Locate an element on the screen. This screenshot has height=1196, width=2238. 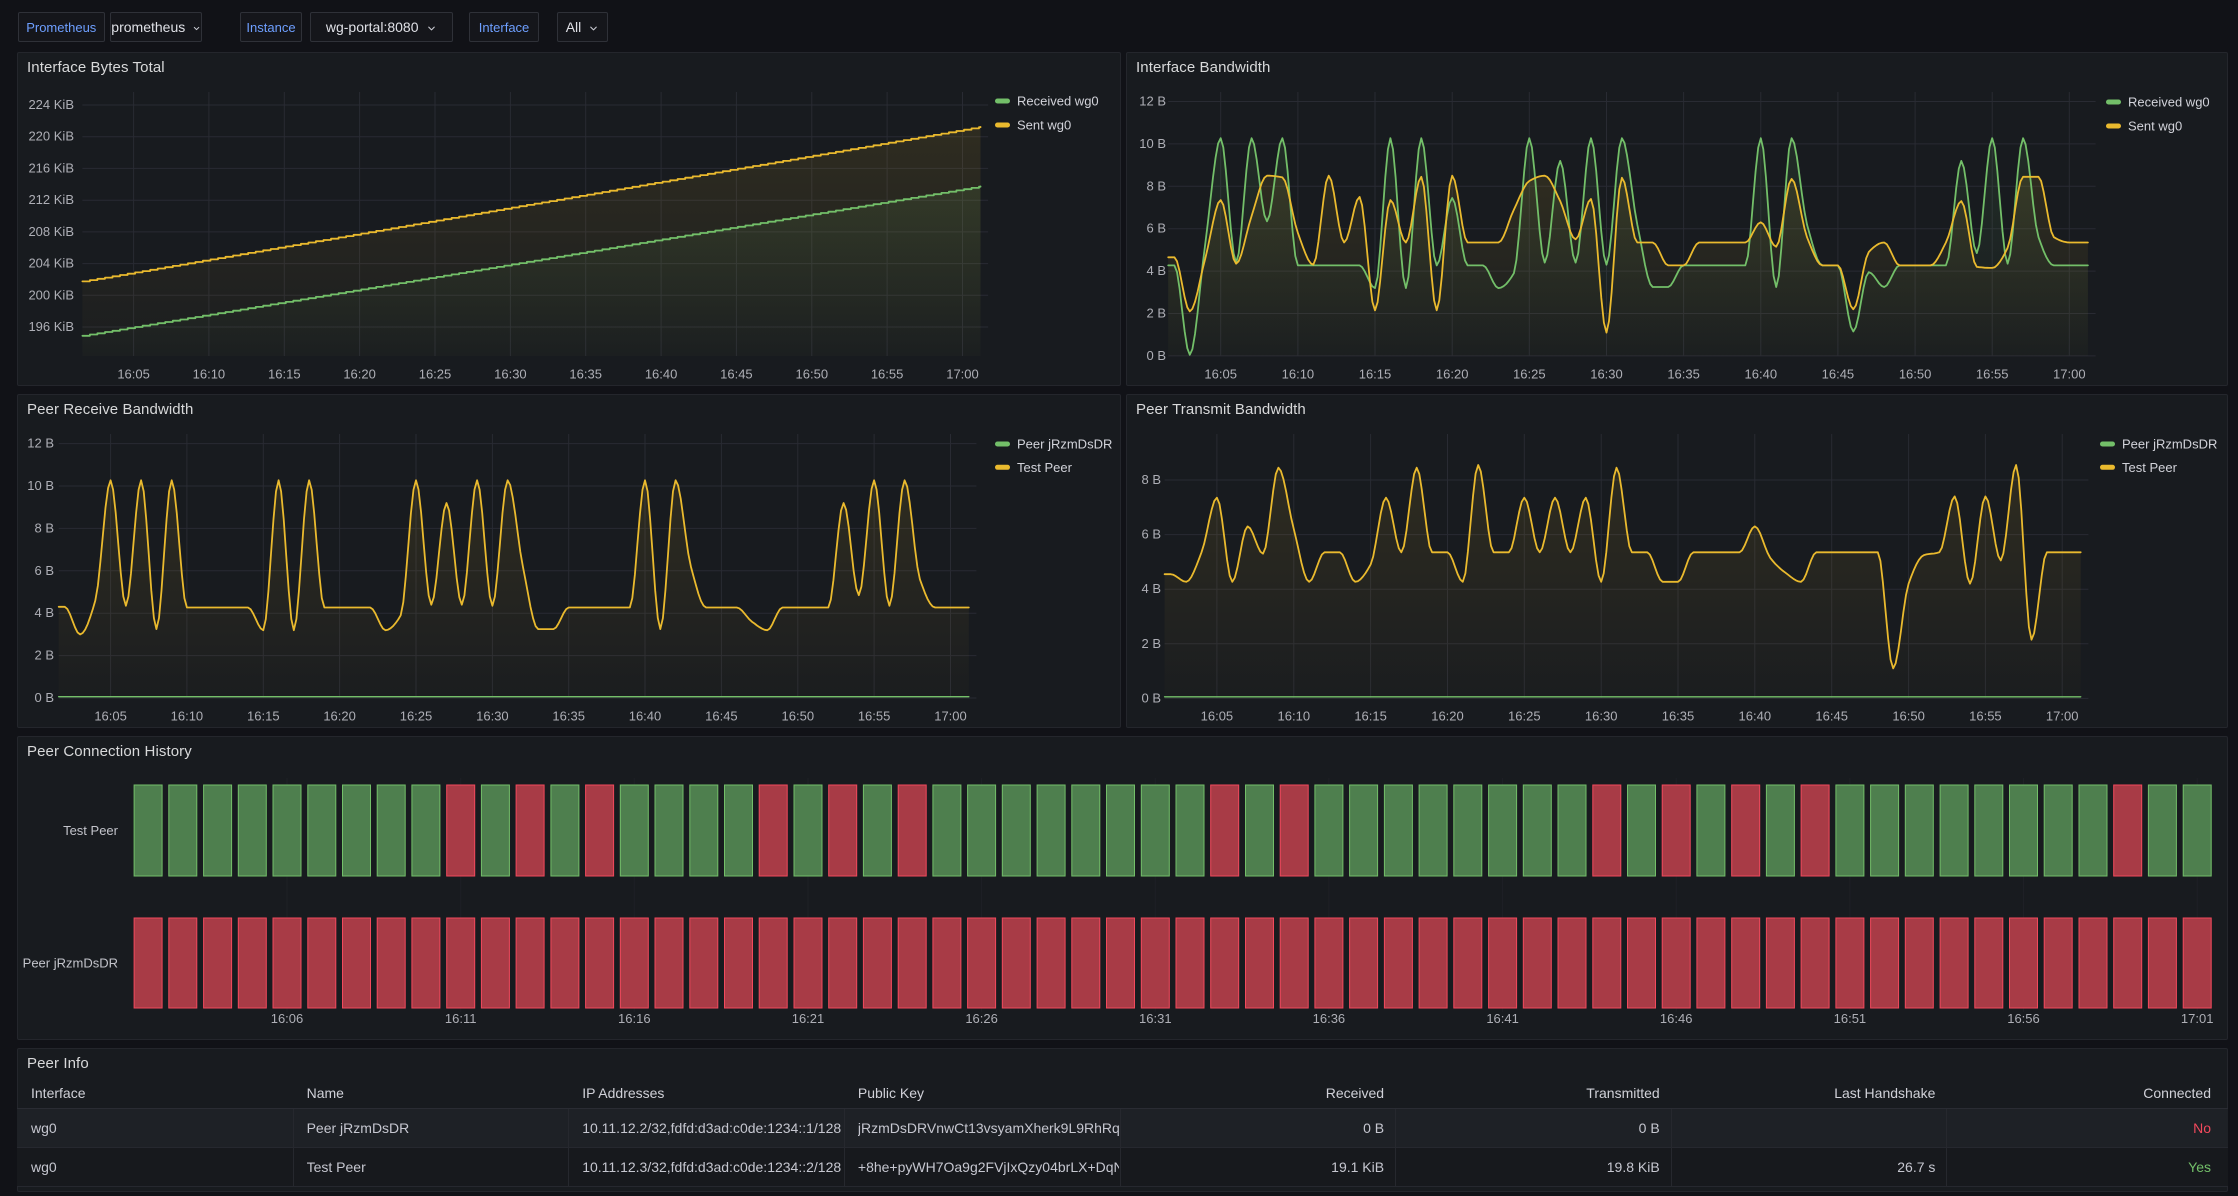
svg-text: 16:51 is located at coordinates (1850, 1018).